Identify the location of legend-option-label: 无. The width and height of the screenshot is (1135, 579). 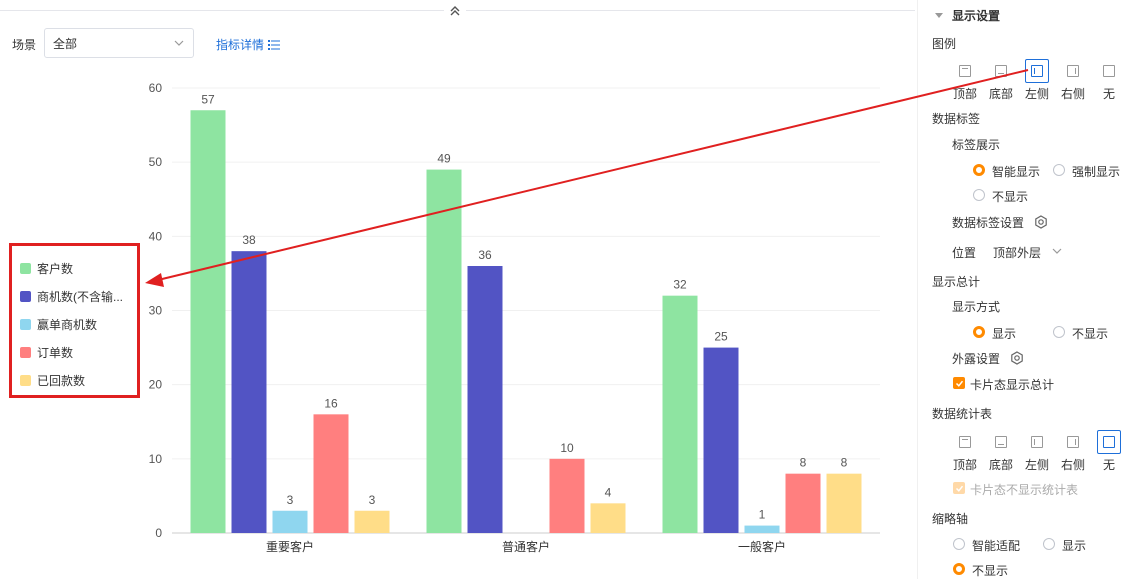
(1109, 94).